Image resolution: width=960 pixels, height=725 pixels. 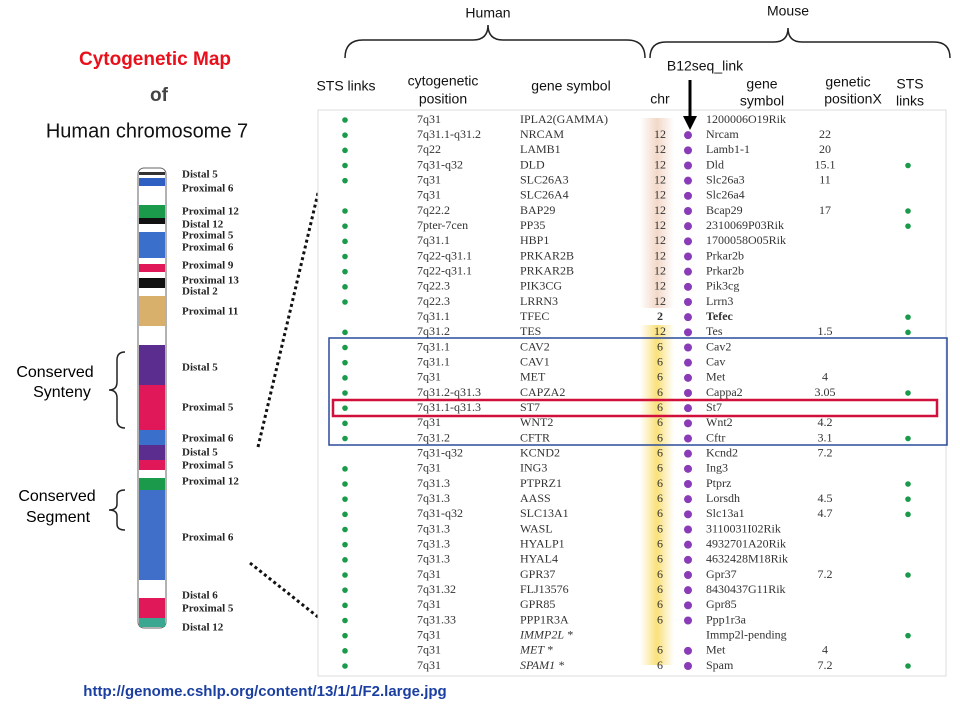 What do you see at coordinates (825, 179) in the screenshot?
I see `position-cell: 11` at bounding box center [825, 179].